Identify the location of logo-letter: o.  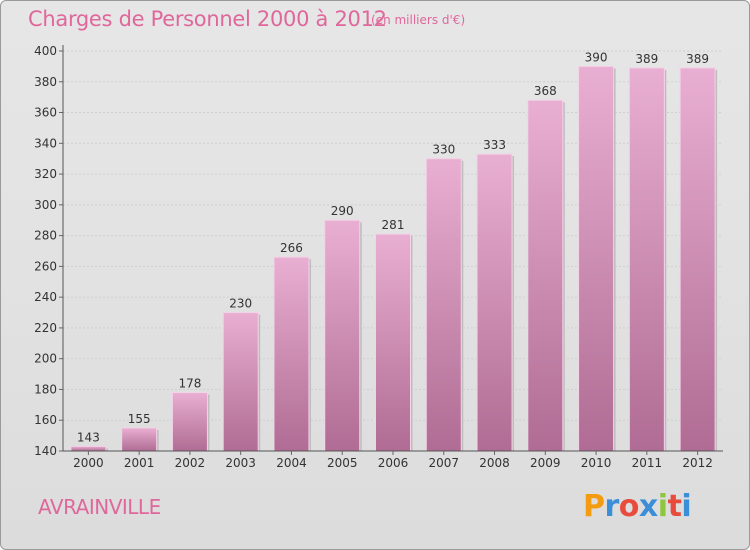
(629, 506).